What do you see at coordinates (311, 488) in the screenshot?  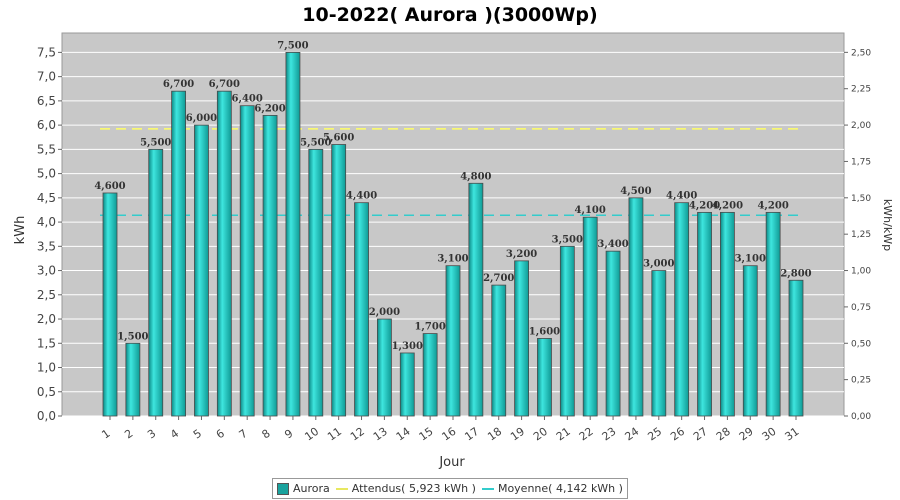 I see `legend-label-aurora: Aurora` at bounding box center [311, 488].